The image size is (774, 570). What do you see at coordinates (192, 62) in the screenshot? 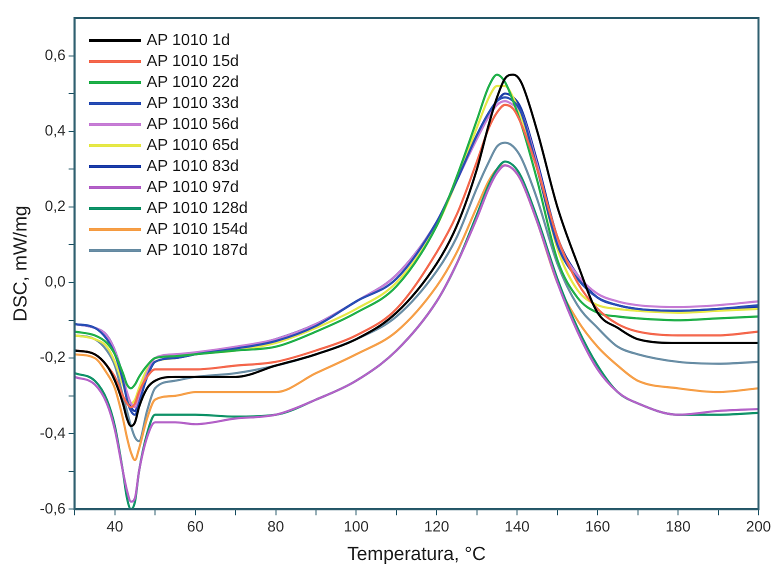
I see `legend-label: AP 1010 15d` at bounding box center [192, 62].